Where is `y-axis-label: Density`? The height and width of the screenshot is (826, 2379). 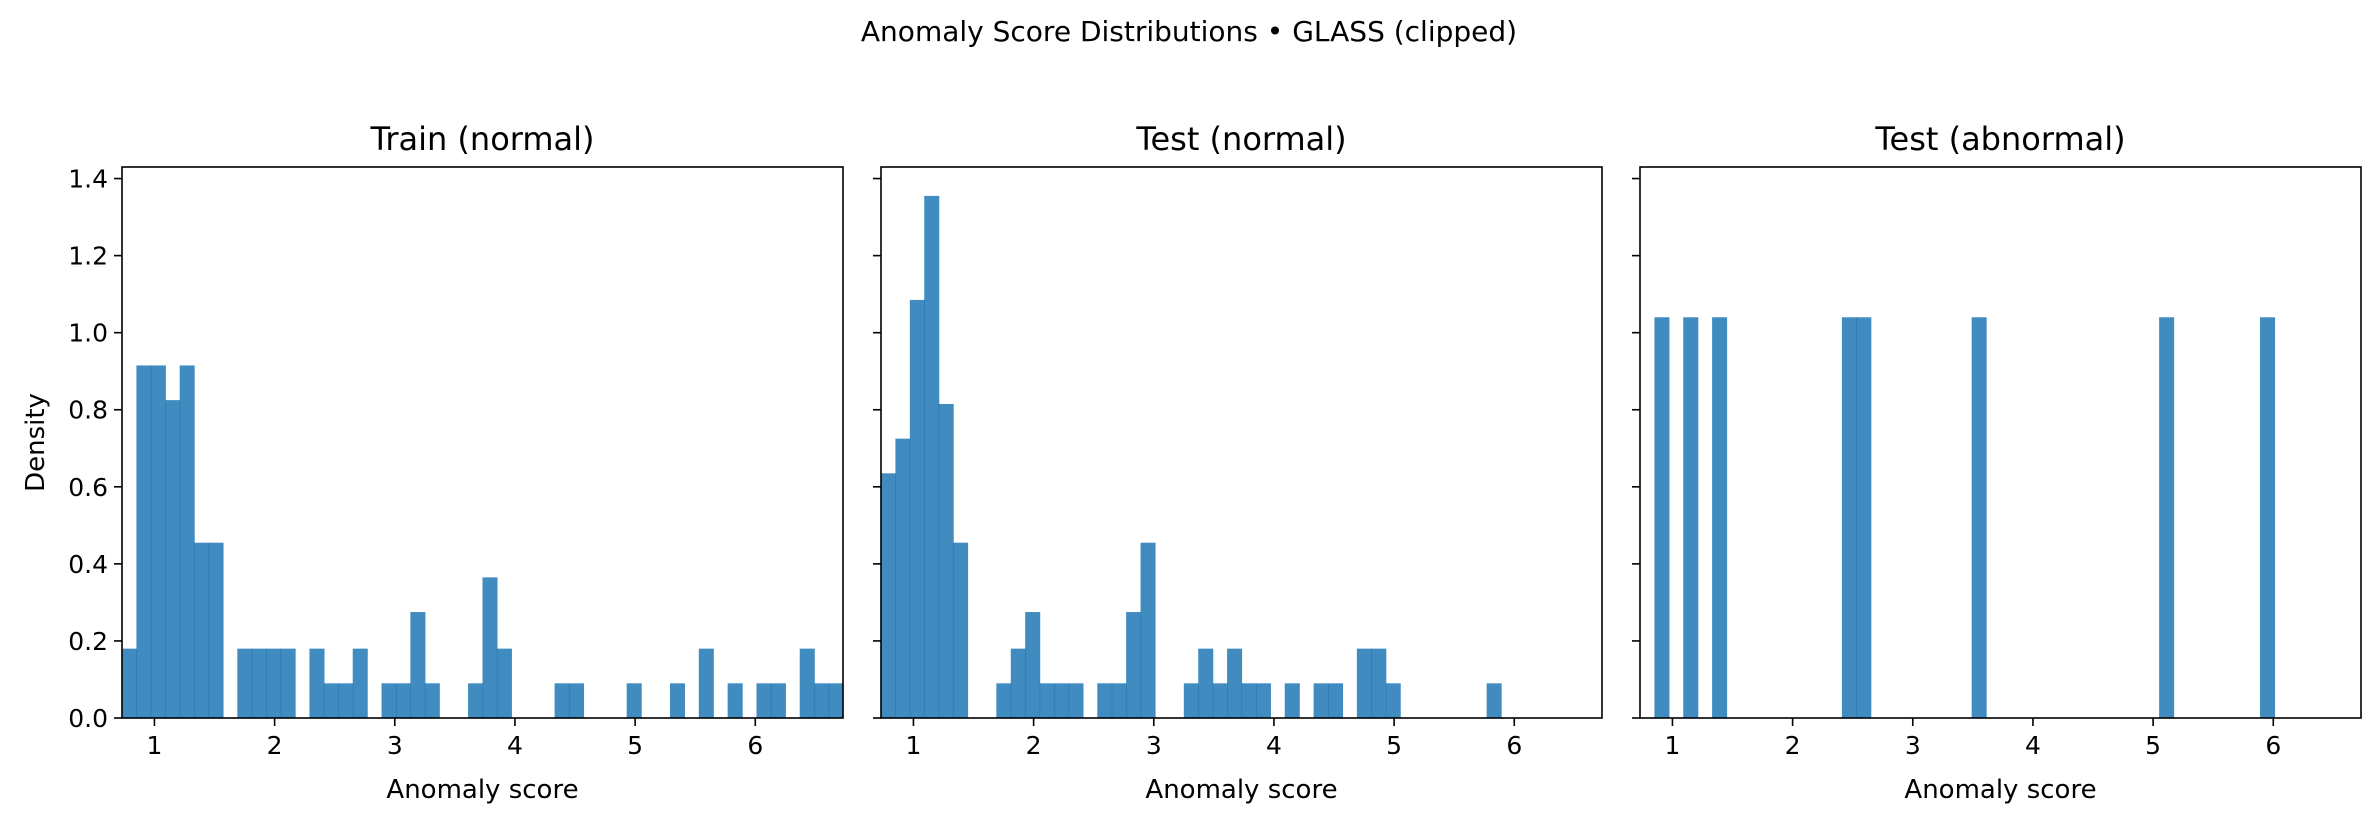
y-axis-label: Density is located at coordinates (36, 442).